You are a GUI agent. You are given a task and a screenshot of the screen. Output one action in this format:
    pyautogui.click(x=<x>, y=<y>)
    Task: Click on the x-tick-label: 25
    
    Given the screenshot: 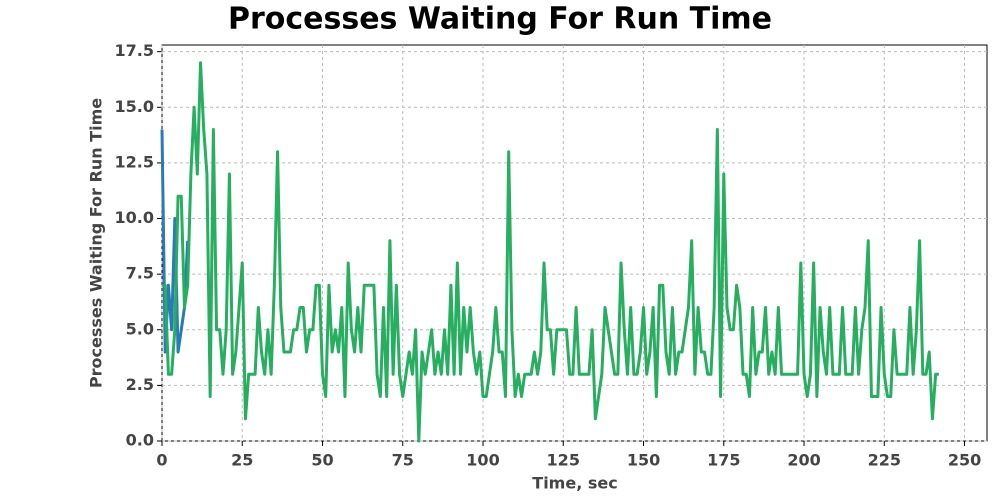 What is the action you would take?
    pyautogui.click(x=242, y=460)
    